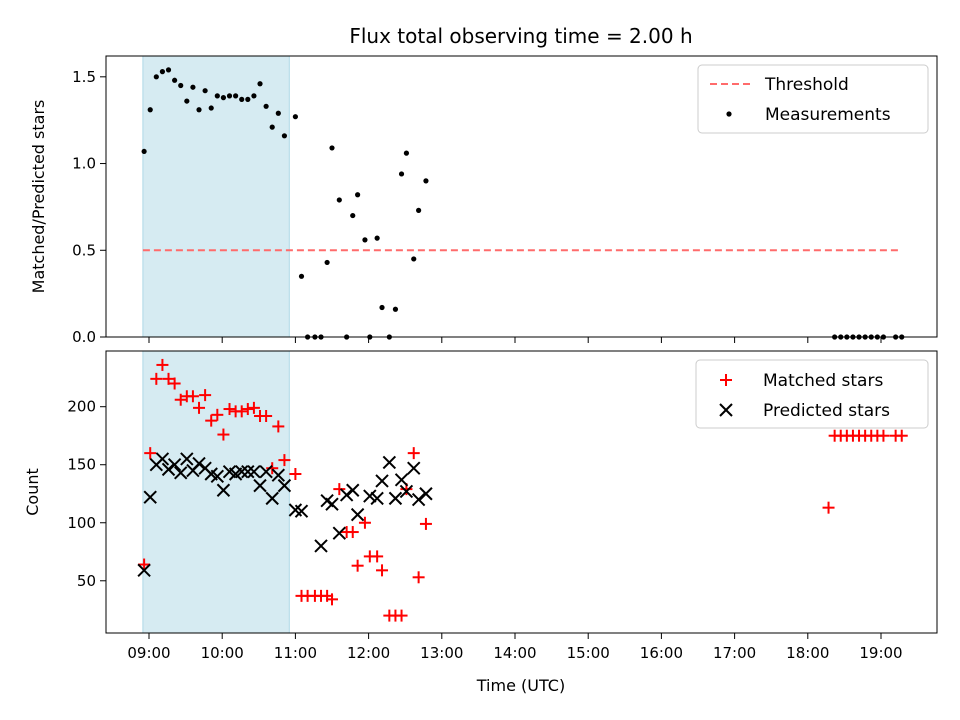  What do you see at coordinates (32, 492) in the screenshot?
I see `bottom-y-axis-label: Count` at bounding box center [32, 492].